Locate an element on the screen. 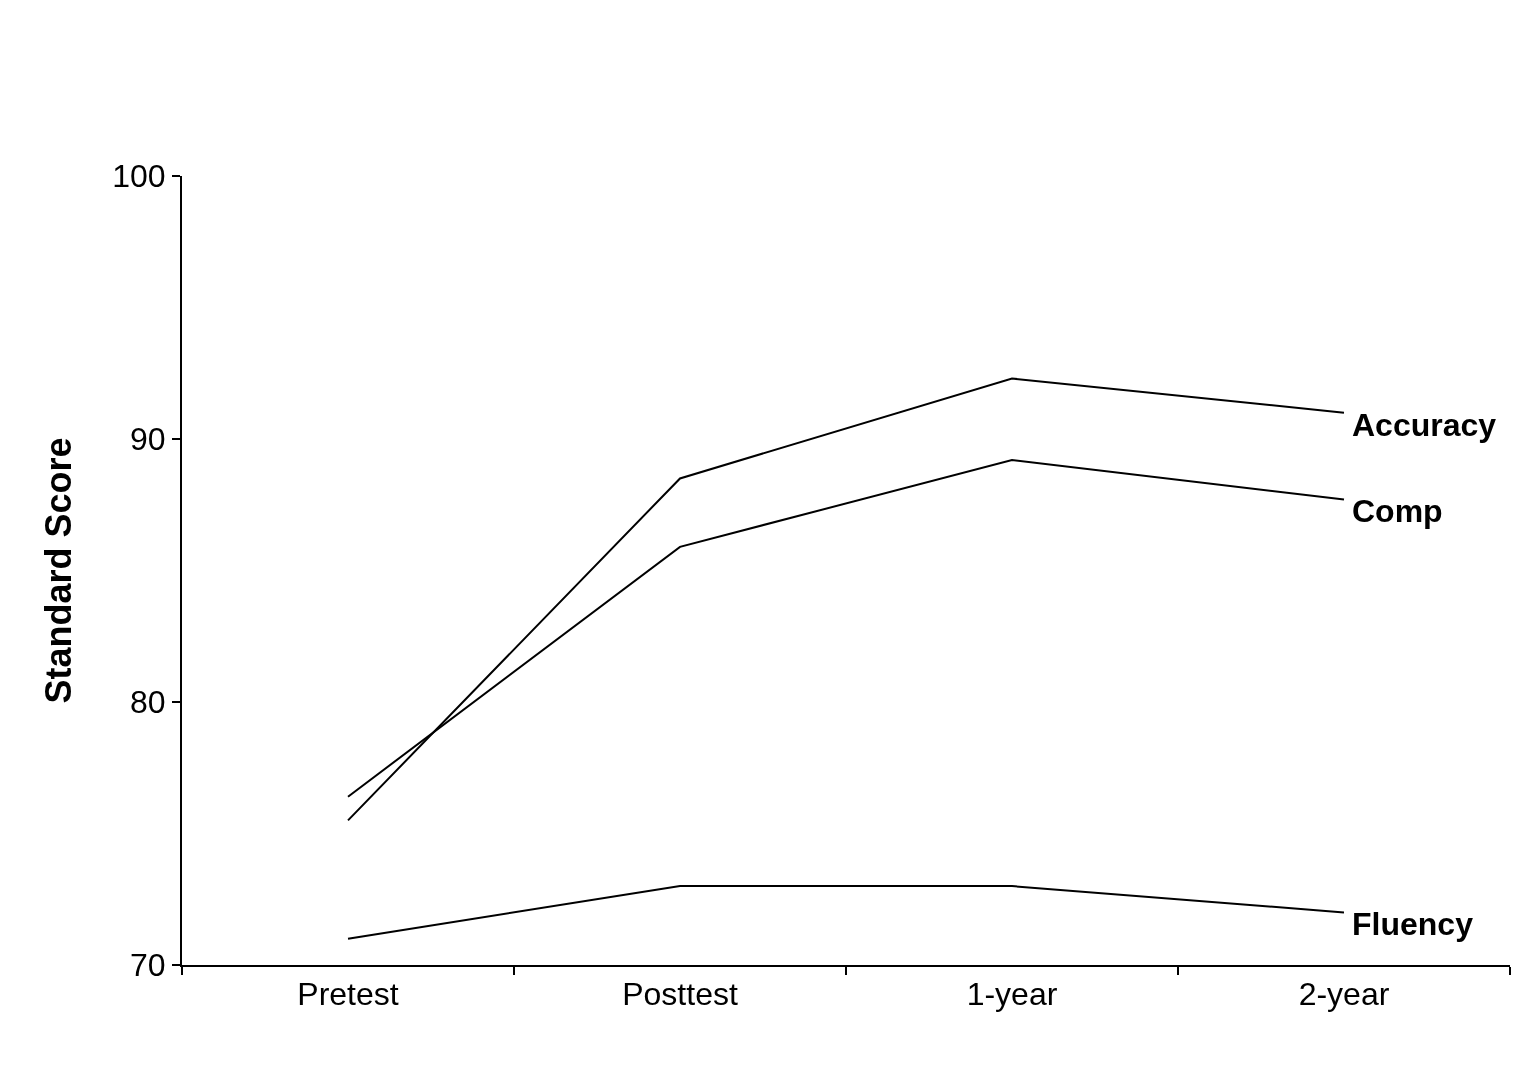  x-tick-label: Posttest is located at coordinates (680, 994).